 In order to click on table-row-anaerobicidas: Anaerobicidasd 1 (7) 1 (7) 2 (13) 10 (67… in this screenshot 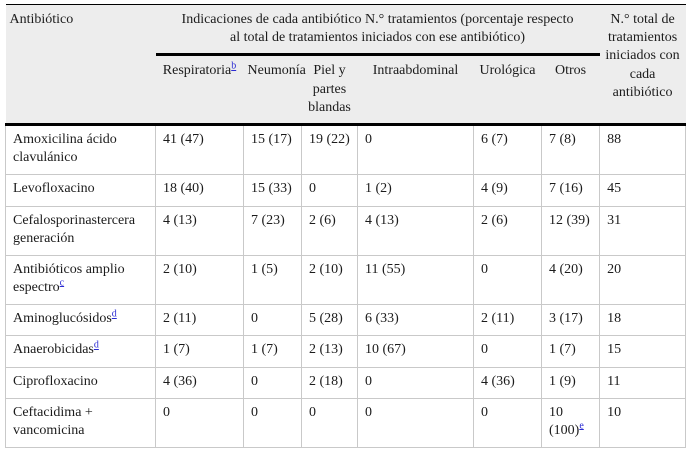, I will do `click(346, 351)`.